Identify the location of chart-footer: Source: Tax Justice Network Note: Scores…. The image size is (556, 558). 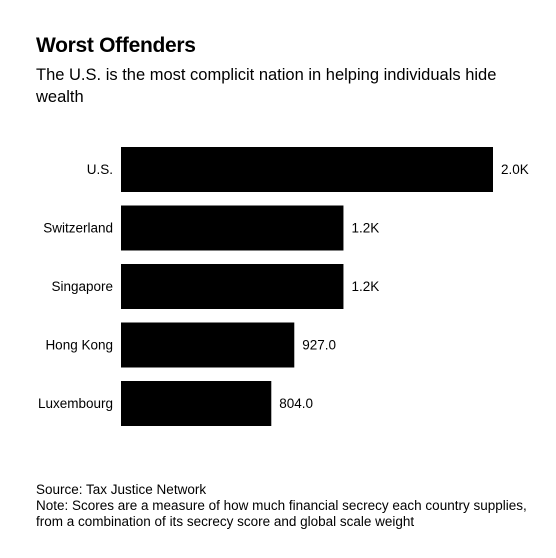
(286, 506).